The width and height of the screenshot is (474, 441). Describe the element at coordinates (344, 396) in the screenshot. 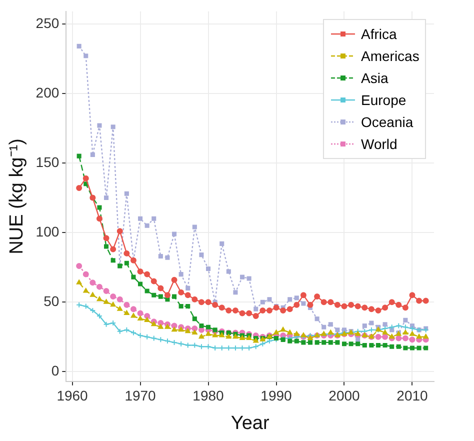

I see `x-tick-label: 2000` at that location.